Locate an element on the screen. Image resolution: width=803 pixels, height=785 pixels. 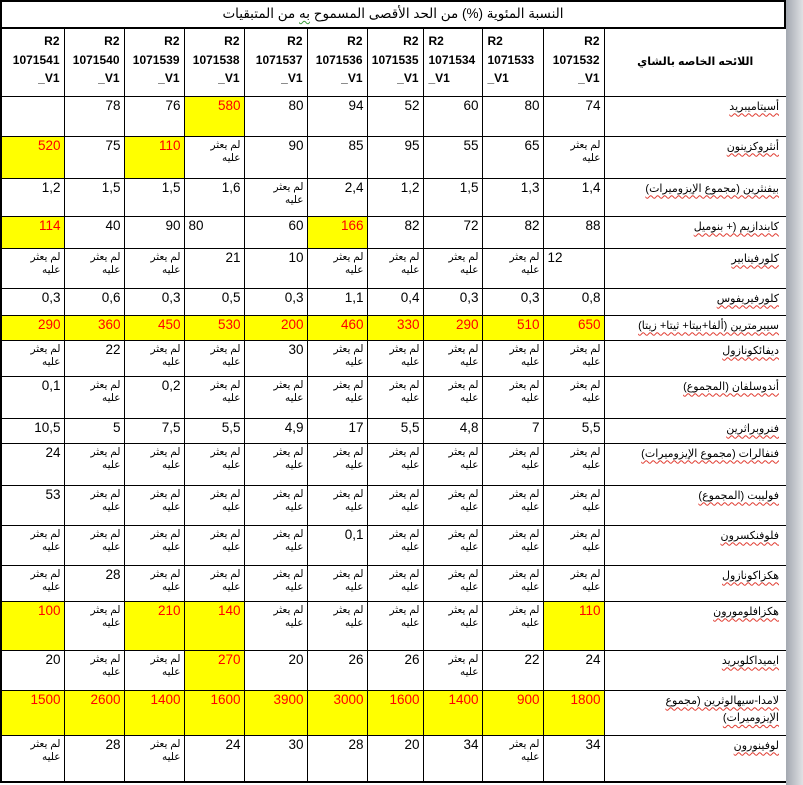
value-cell: 60 is located at coordinates (452, 116).